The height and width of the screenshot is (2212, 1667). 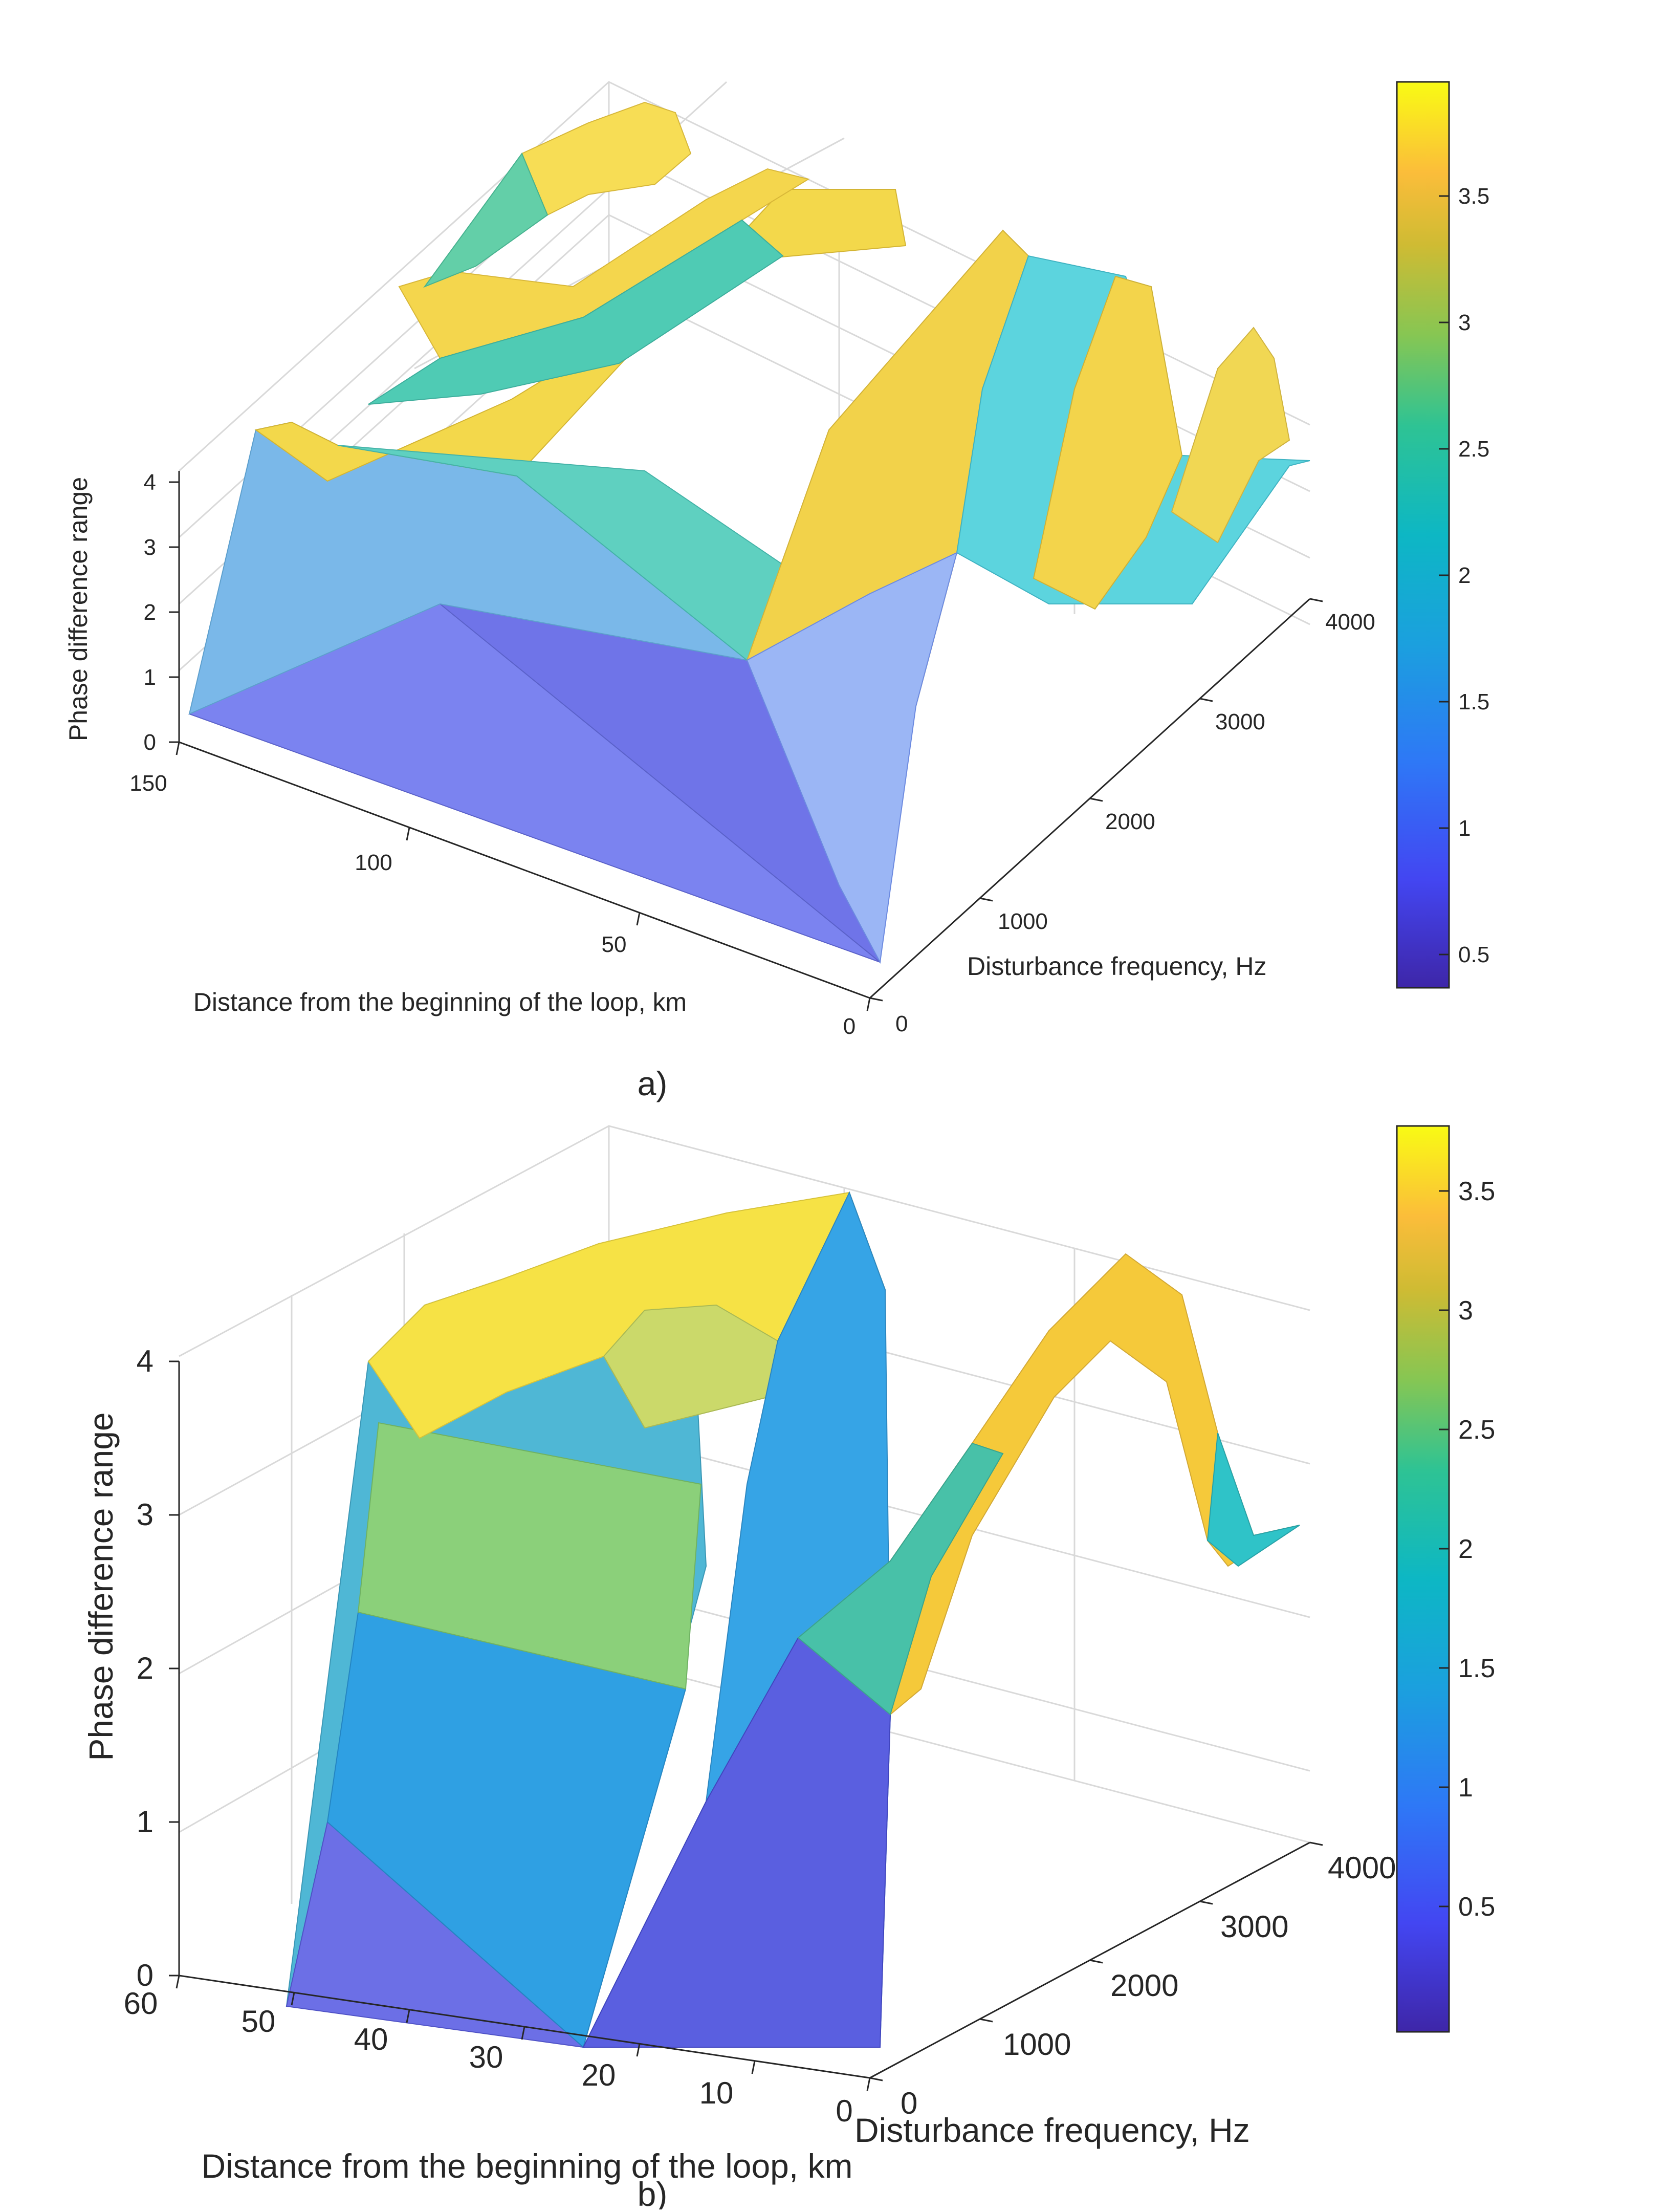 What do you see at coordinates (1037, 2044) in the screenshot?
I see `b-y-tick-1000: 1000` at bounding box center [1037, 2044].